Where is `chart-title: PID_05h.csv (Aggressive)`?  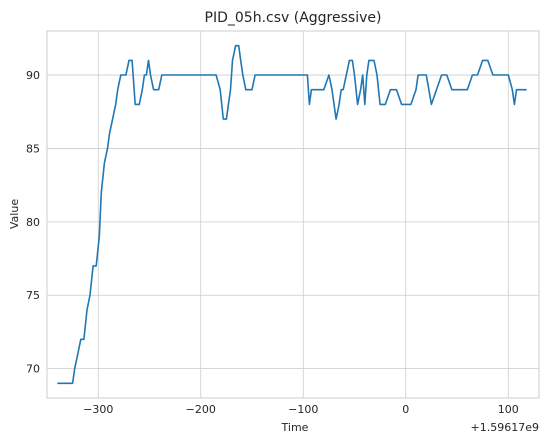
chart-title: PID_05h.csv (Aggressive) is located at coordinates (293, 18).